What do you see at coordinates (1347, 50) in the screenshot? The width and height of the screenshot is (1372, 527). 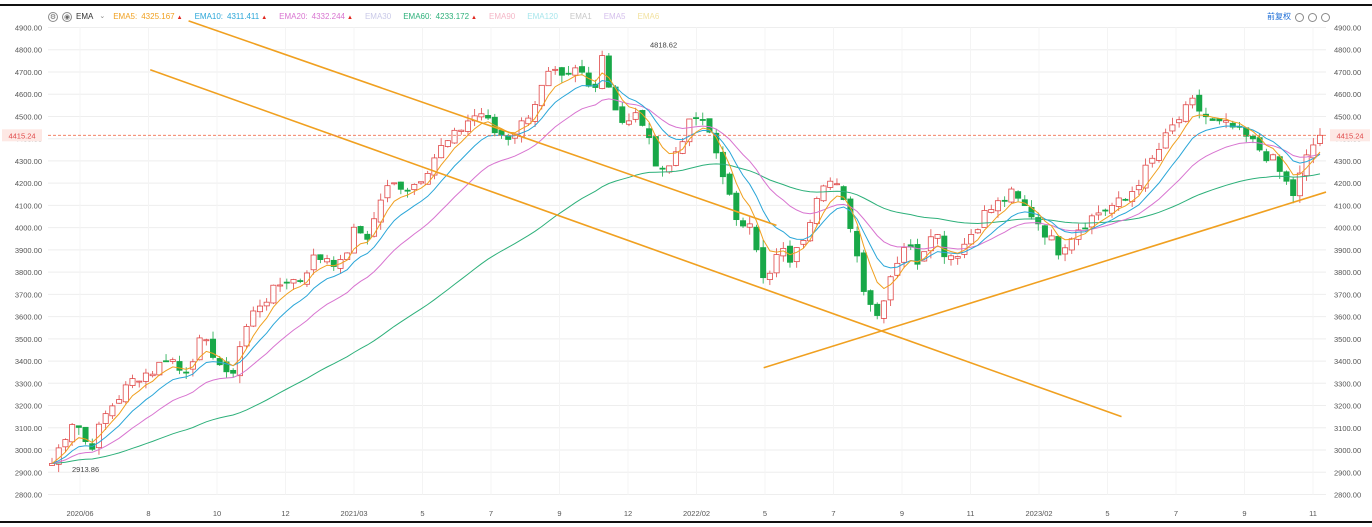 I see `y-tick-label-right: 4800.00` at bounding box center [1347, 50].